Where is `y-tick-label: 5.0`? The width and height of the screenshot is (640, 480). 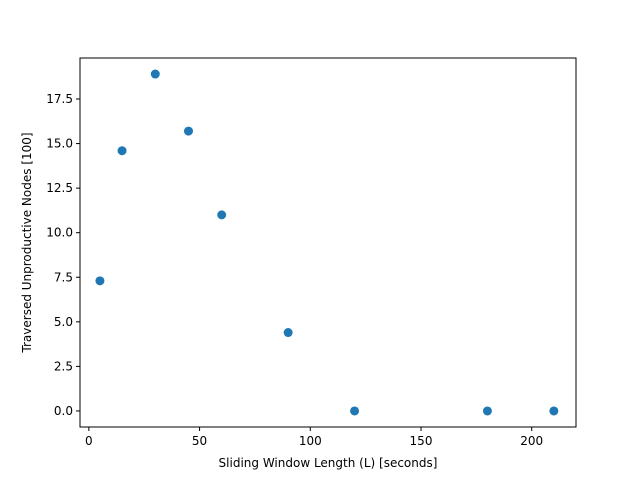
y-tick-label: 5.0 is located at coordinates (63, 322).